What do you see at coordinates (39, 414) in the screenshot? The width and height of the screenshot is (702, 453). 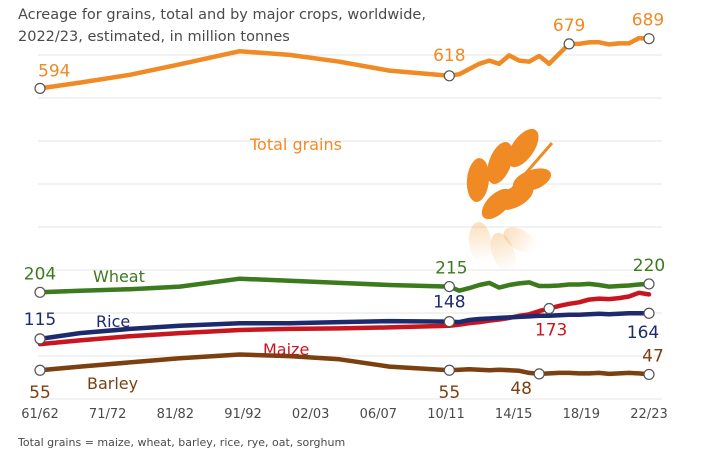 I see `x-tick-label: 61/62` at bounding box center [39, 414].